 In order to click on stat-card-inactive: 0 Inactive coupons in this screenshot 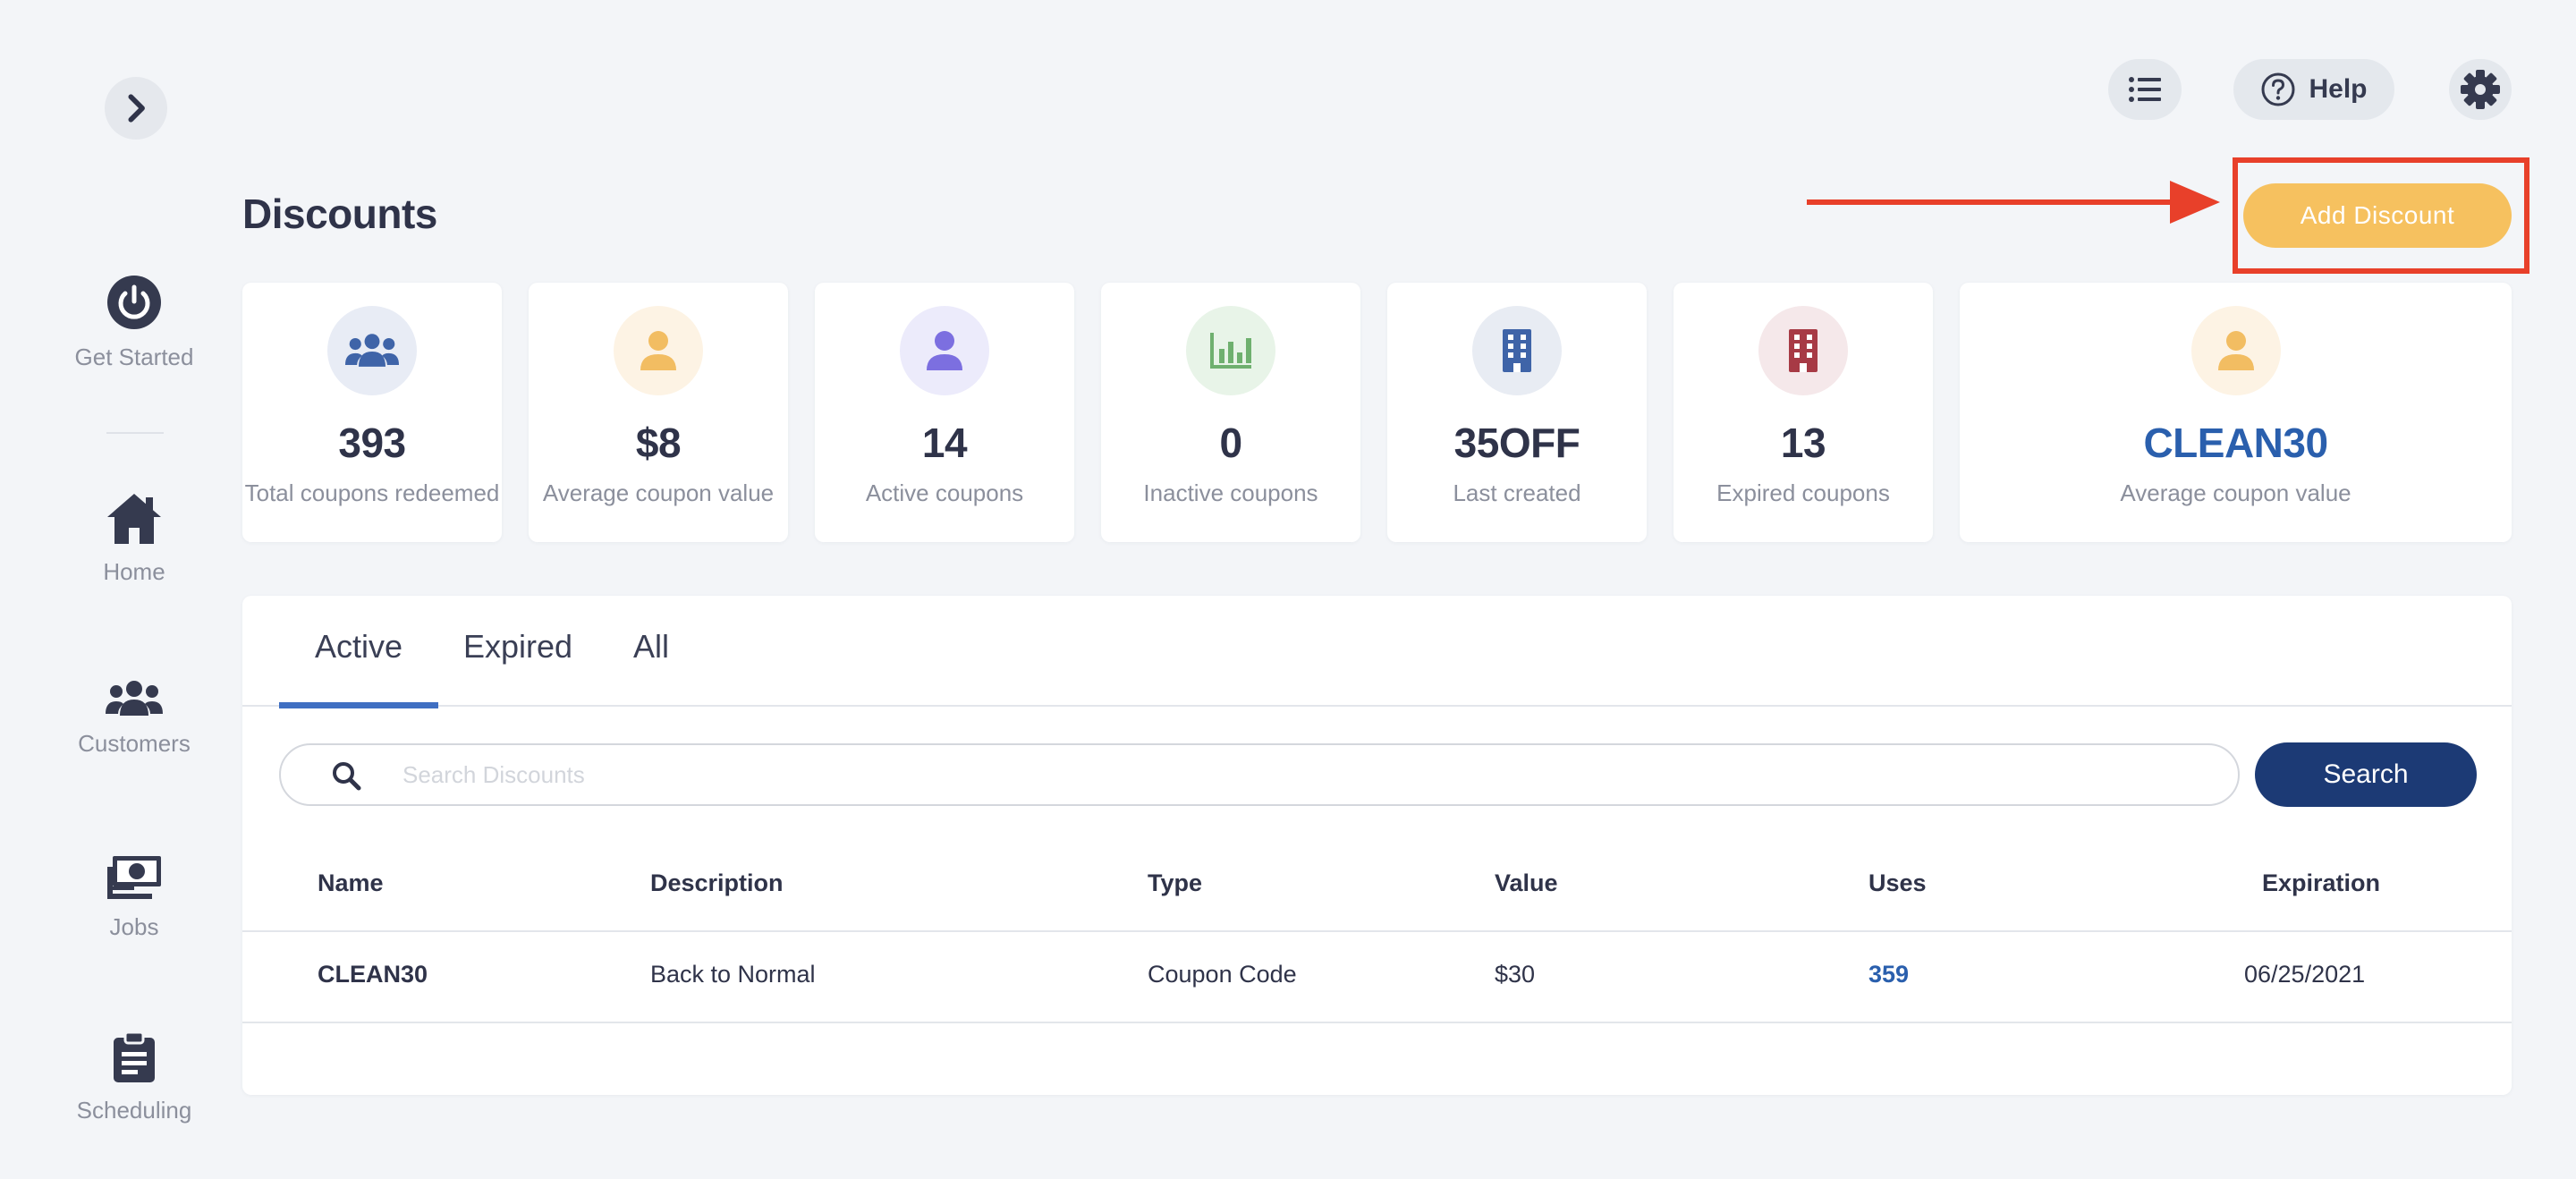, I will do `click(1230, 412)`.